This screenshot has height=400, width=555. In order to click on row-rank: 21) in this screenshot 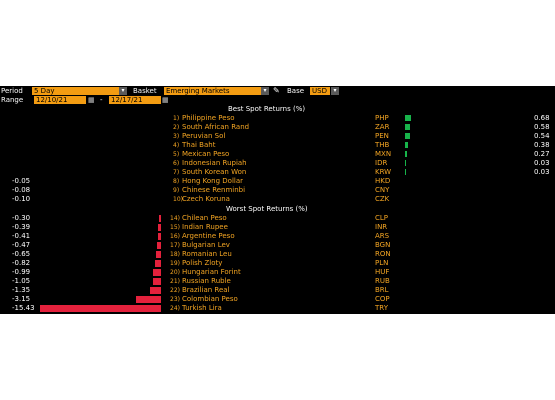, I will do `click(175, 281)`.